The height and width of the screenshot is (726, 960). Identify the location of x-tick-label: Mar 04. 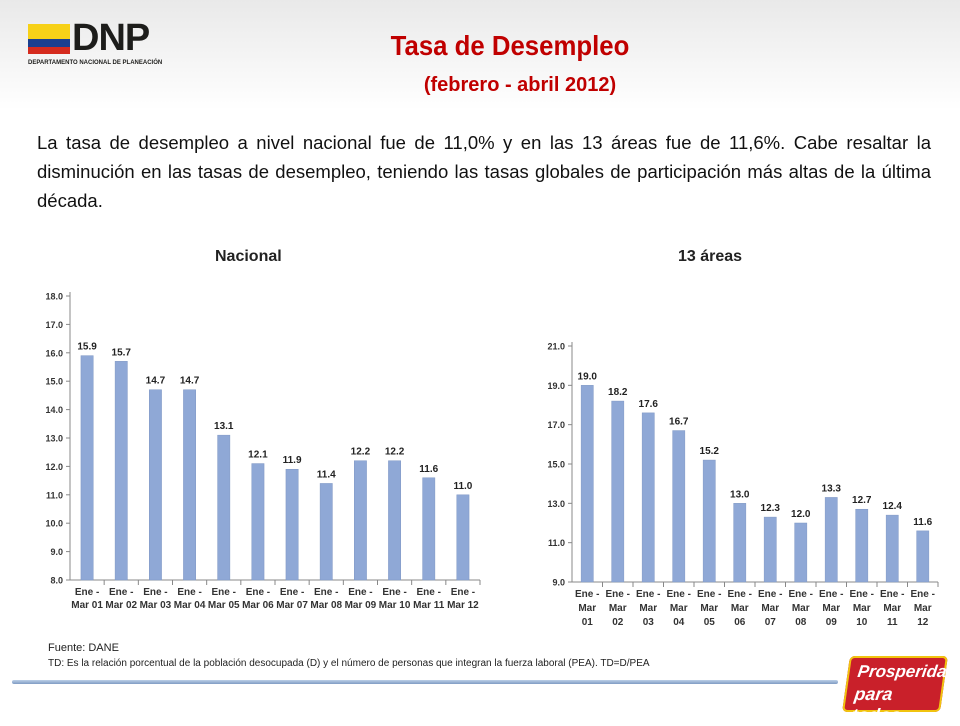
(190, 605).